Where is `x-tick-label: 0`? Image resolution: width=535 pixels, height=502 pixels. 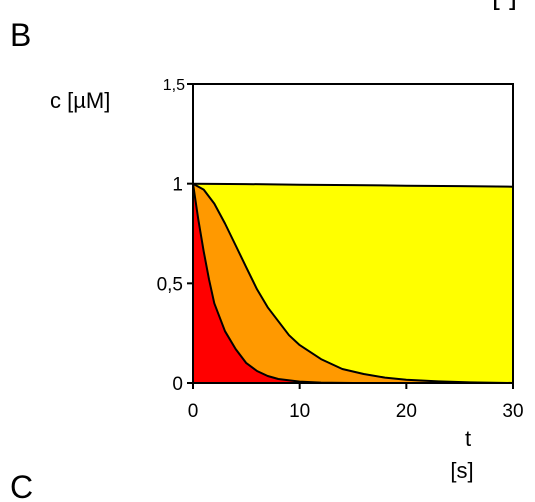
x-tick-label: 0 is located at coordinates (193, 411).